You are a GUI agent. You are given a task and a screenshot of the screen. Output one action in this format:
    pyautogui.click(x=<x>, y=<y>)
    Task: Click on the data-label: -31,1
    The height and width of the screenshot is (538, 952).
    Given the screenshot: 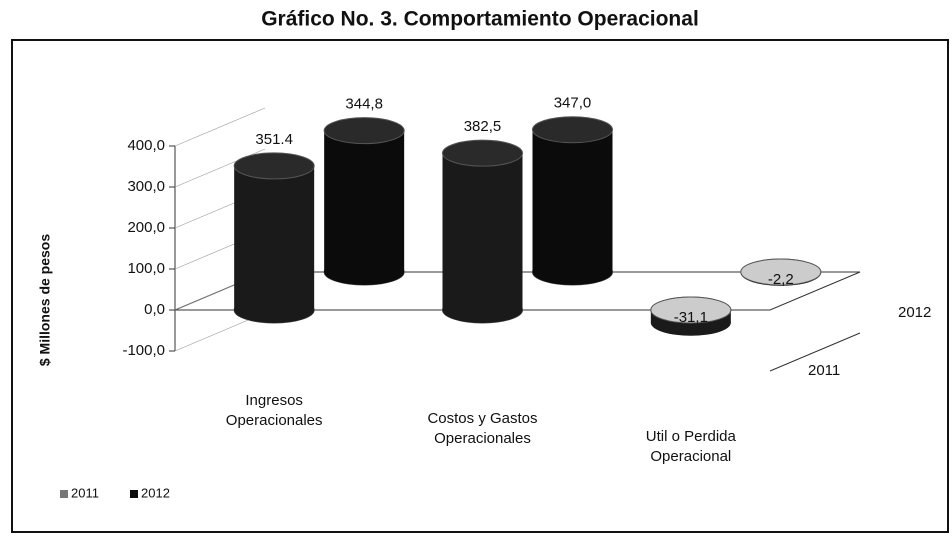 What is the action you would take?
    pyautogui.click(x=691, y=317)
    